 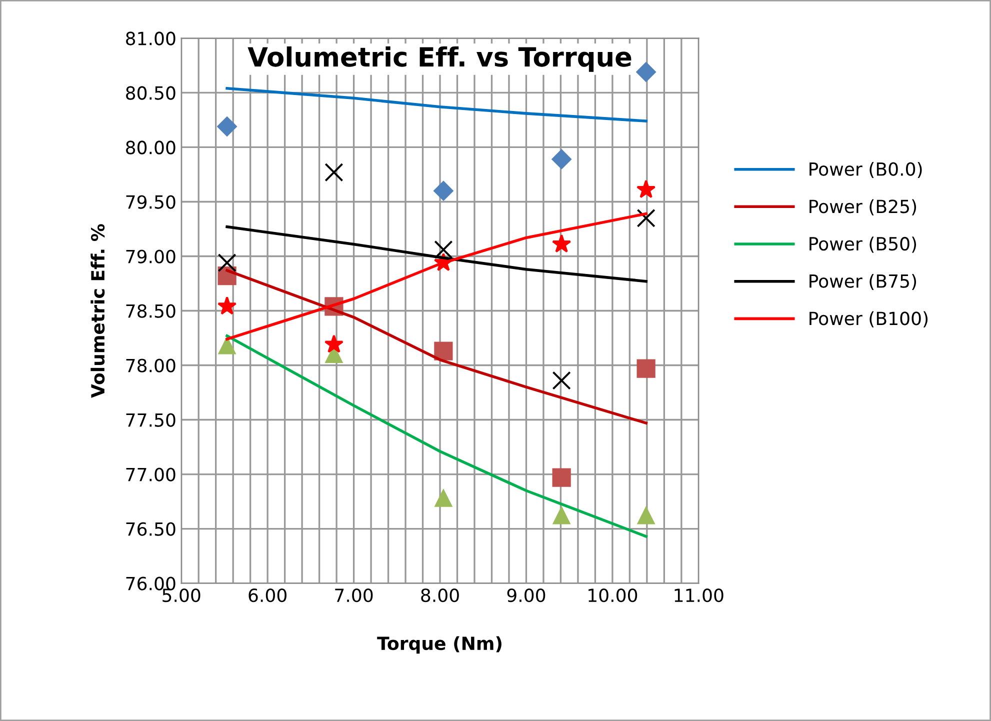 What do you see at coordinates (440, 59) in the screenshot?
I see `chart-title: Volumetric Eff. vs Torrque` at bounding box center [440, 59].